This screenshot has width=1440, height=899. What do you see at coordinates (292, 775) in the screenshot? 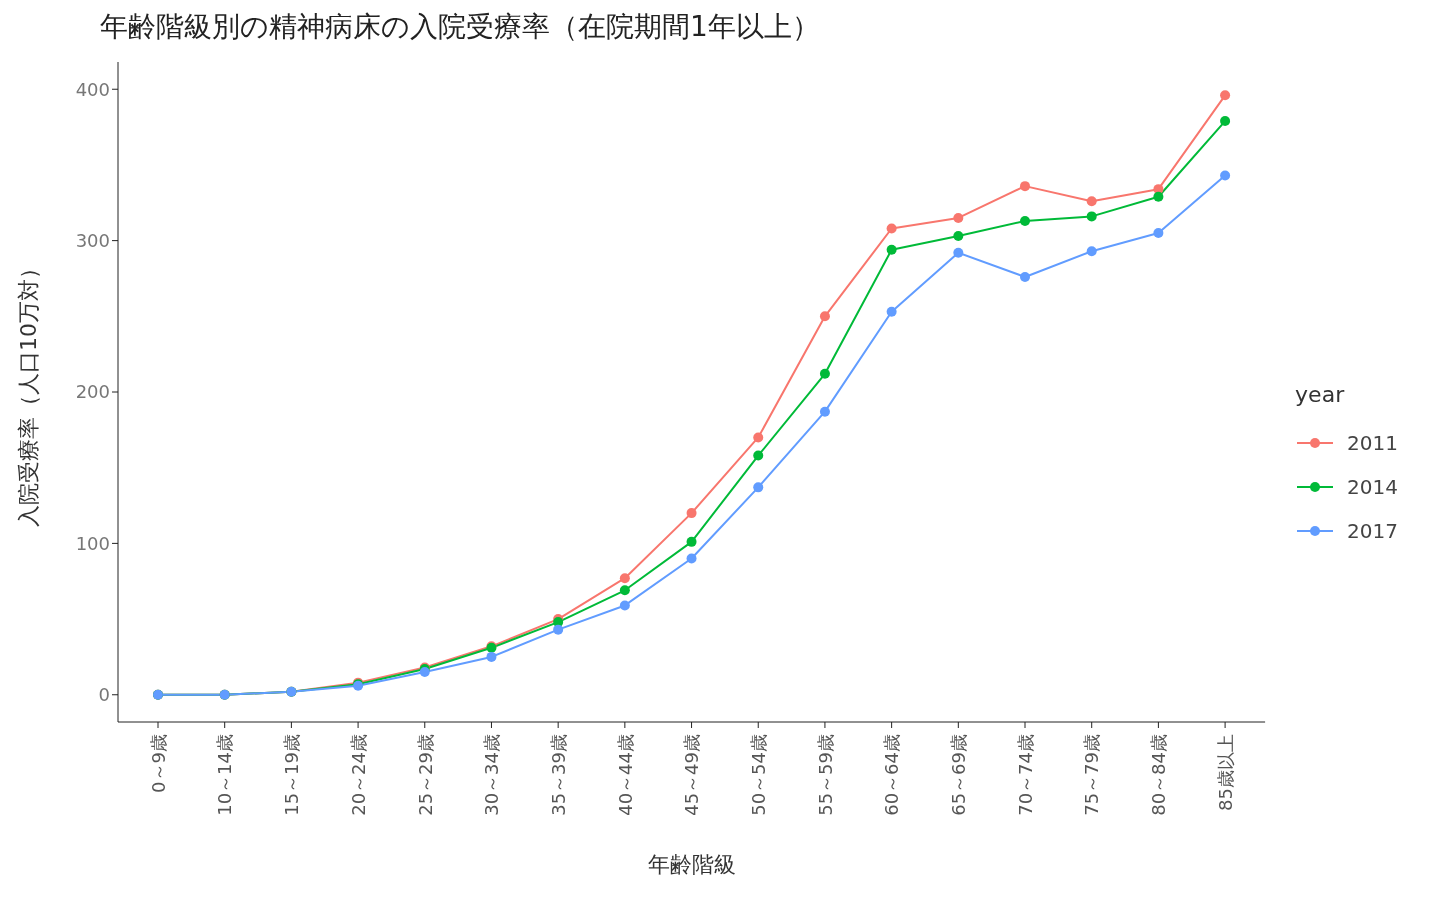
I see `x-tick-label: 15～19歳` at bounding box center [292, 775].